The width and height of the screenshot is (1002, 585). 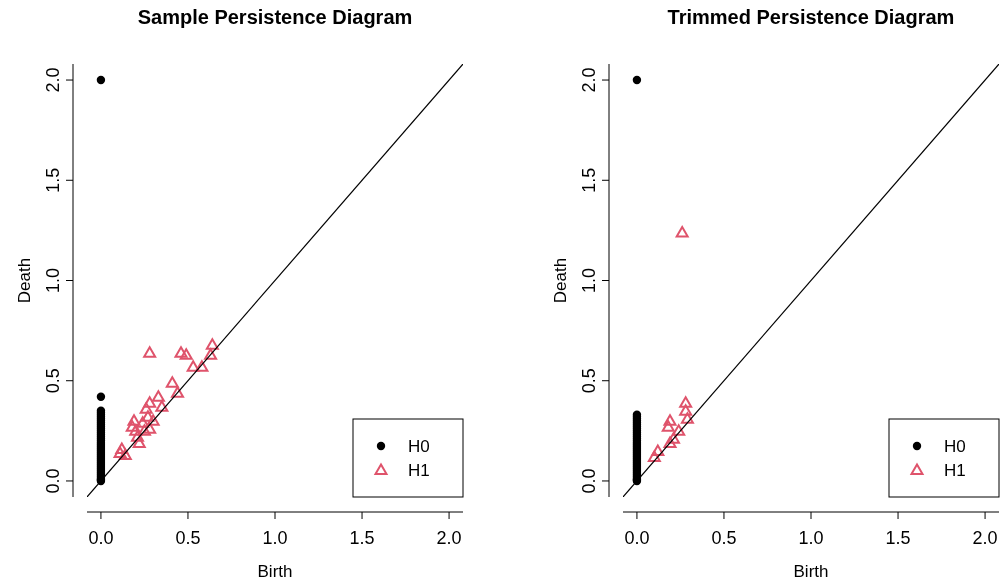 What do you see at coordinates (275, 17) in the screenshot?
I see `chart-title: Sample Persistence Diagram` at bounding box center [275, 17].